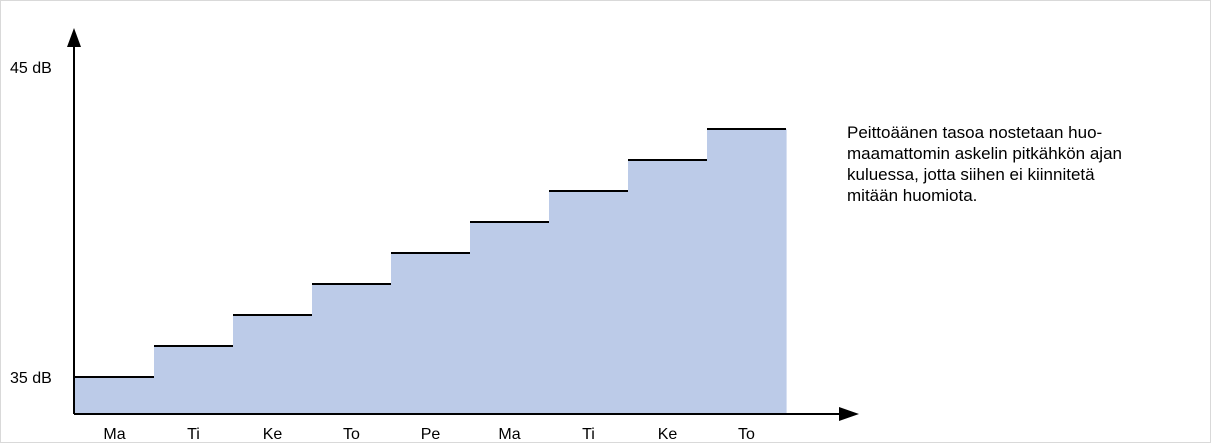 The height and width of the screenshot is (443, 1211). I want to click on x-tick-label: Pe, so click(431, 434).